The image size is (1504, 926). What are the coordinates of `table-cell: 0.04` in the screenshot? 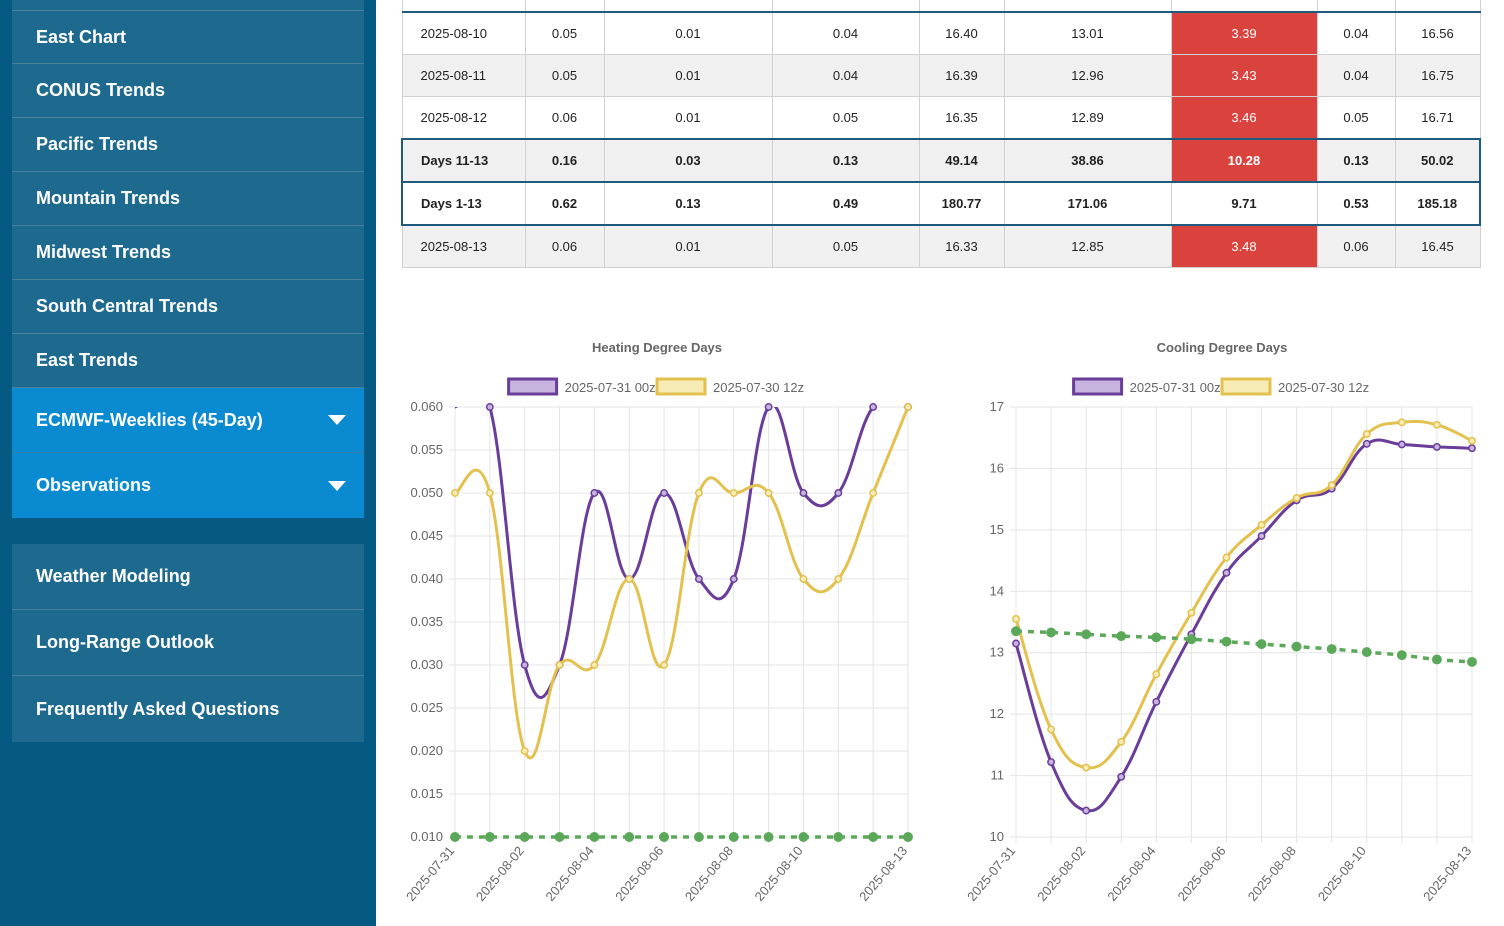 It's located at (845, 75).